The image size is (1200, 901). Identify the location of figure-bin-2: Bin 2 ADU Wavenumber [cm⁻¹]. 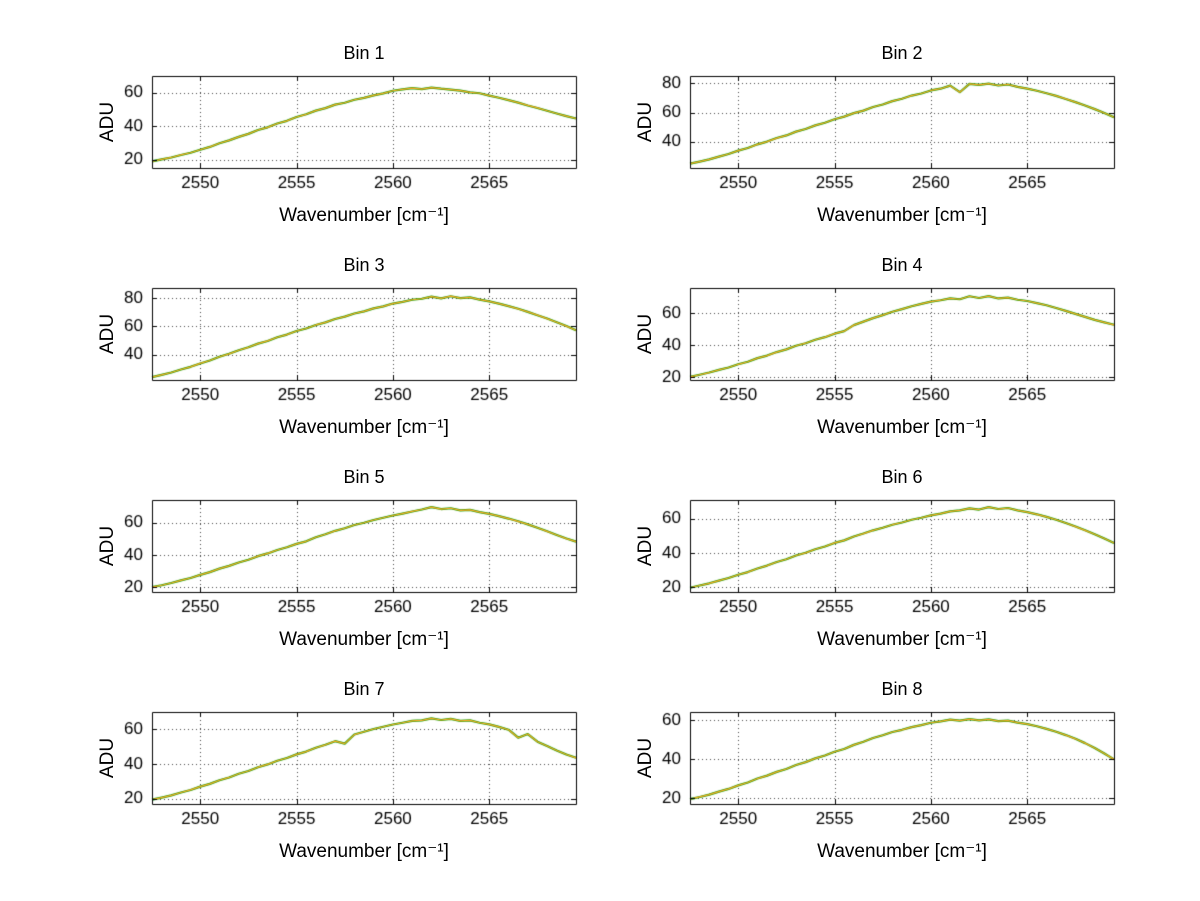
(880, 140).